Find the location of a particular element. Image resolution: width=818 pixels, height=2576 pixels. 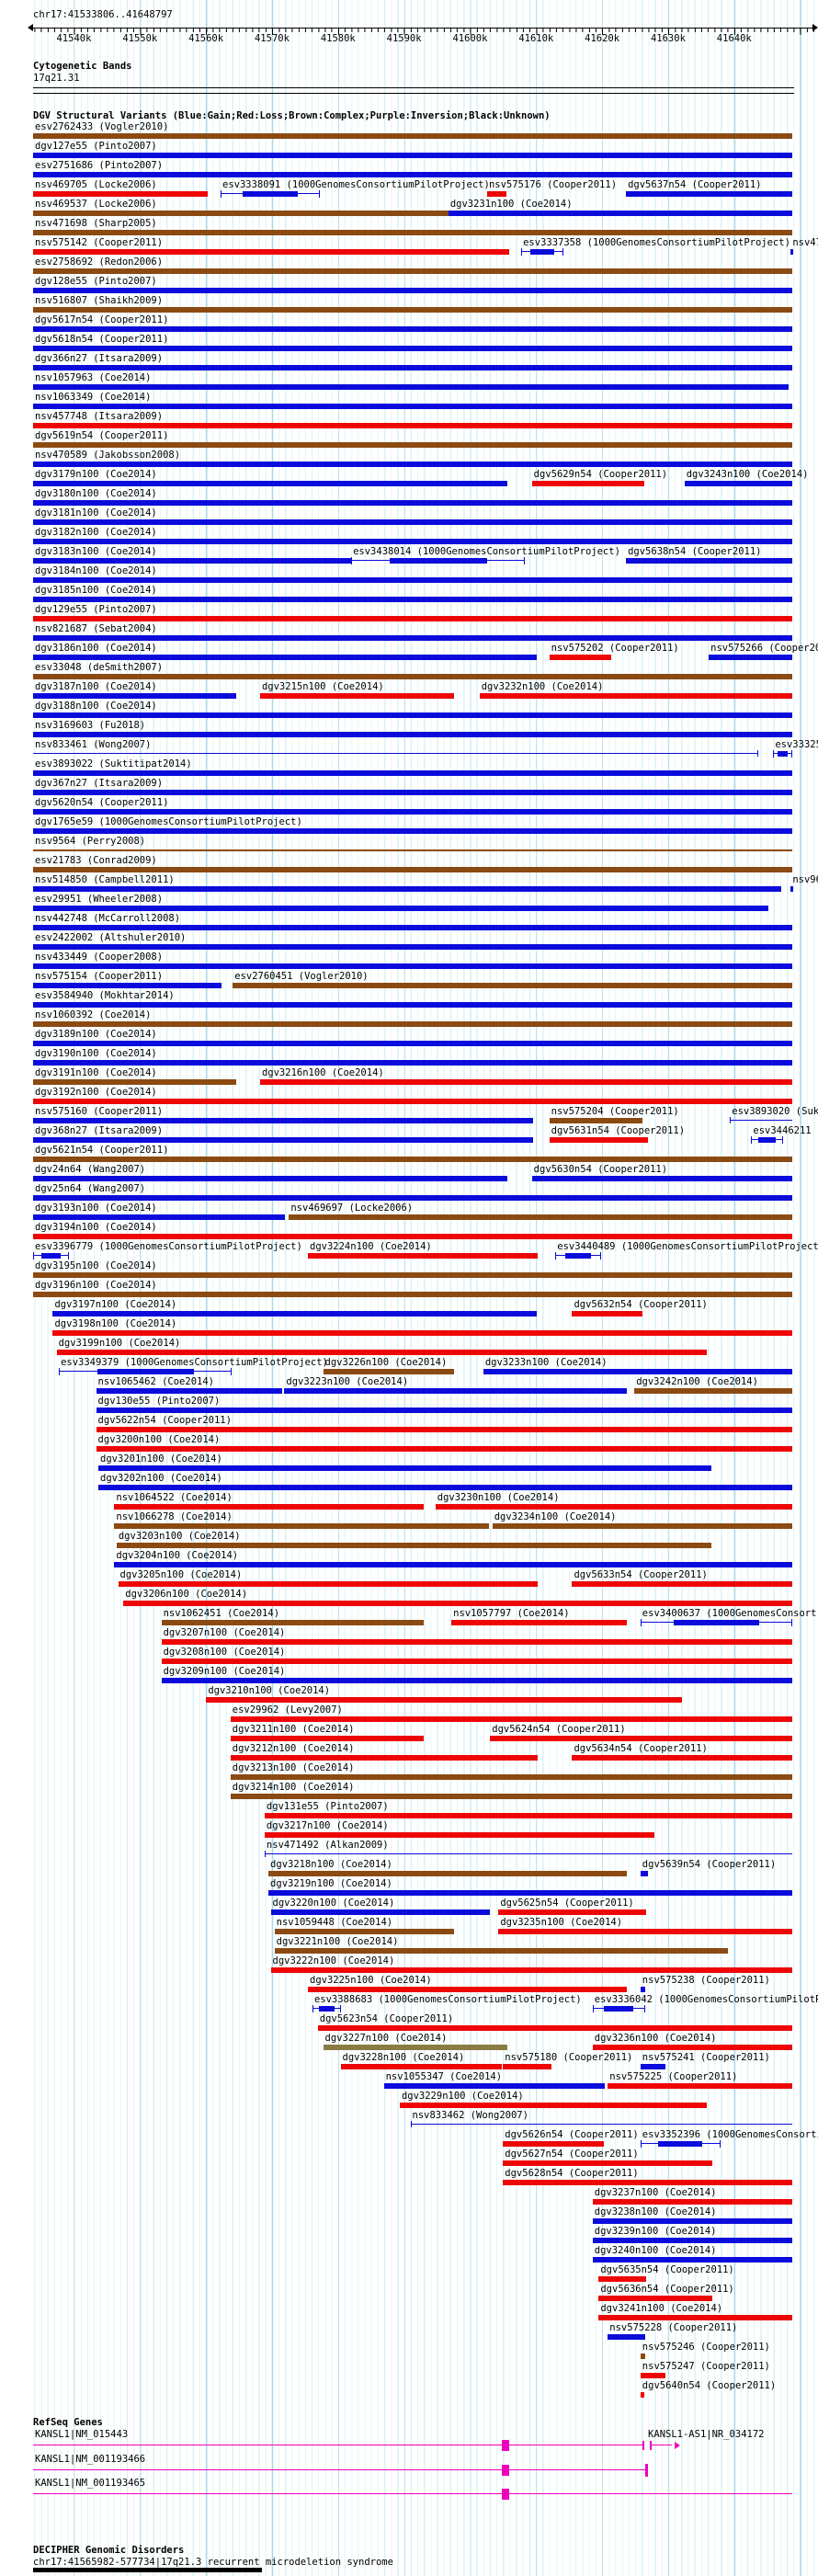

variant-label: dgv5636n54 (Cooper2011) is located at coordinates (667, 2289).